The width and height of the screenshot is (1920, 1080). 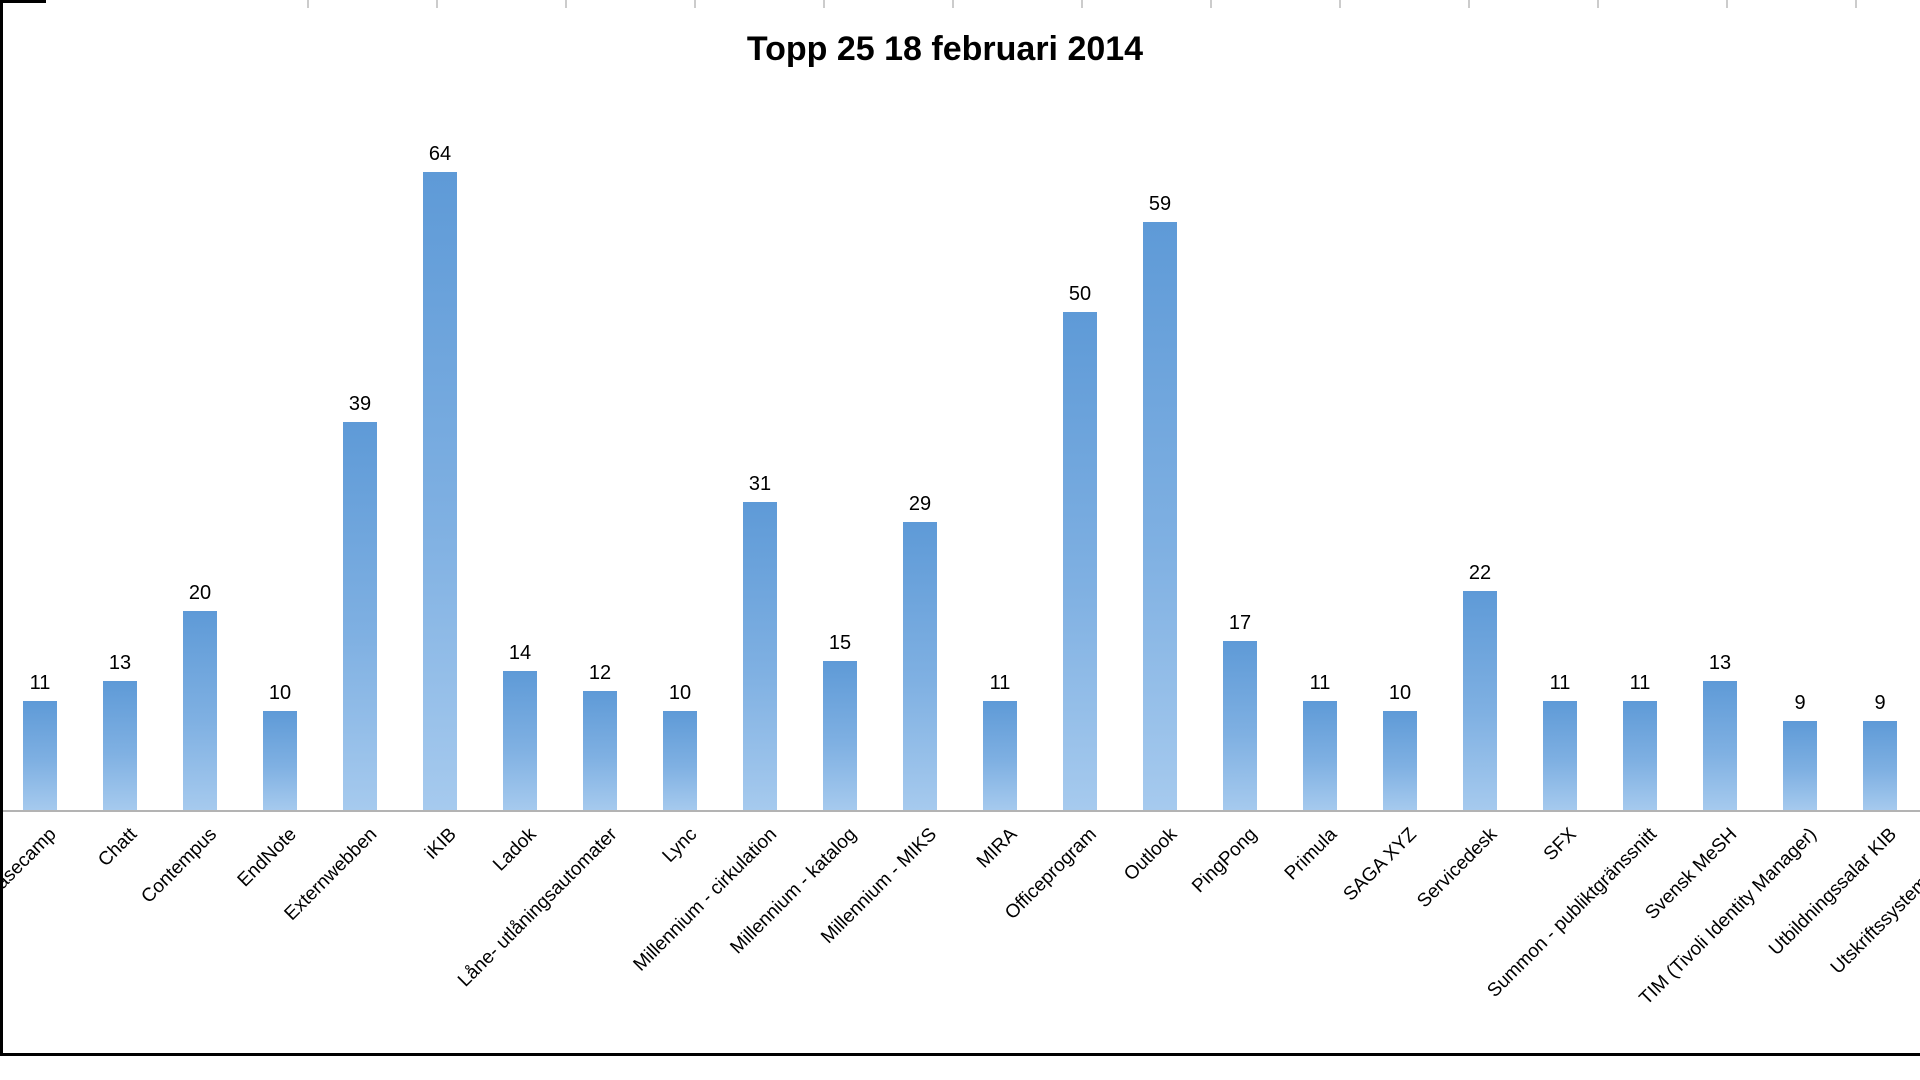 What do you see at coordinates (960, 811) in the screenshot?
I see `x-axis-line` at bounding box center [960, 811].